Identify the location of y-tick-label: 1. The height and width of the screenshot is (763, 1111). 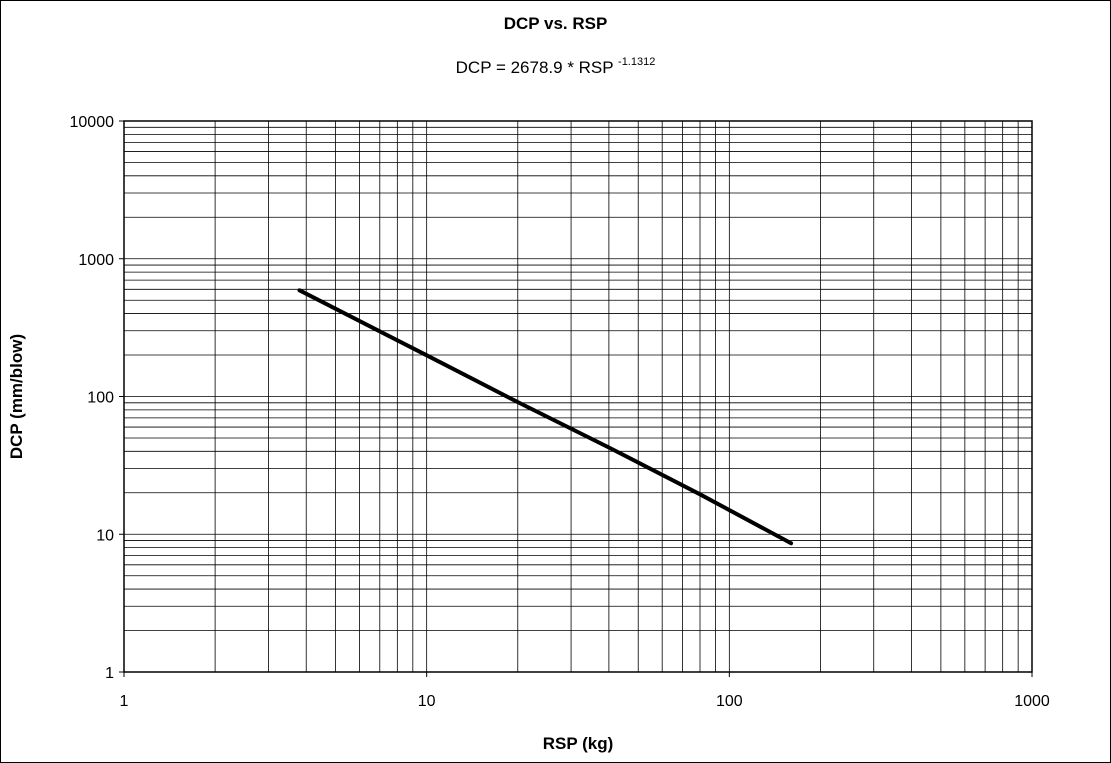
(109, 673).